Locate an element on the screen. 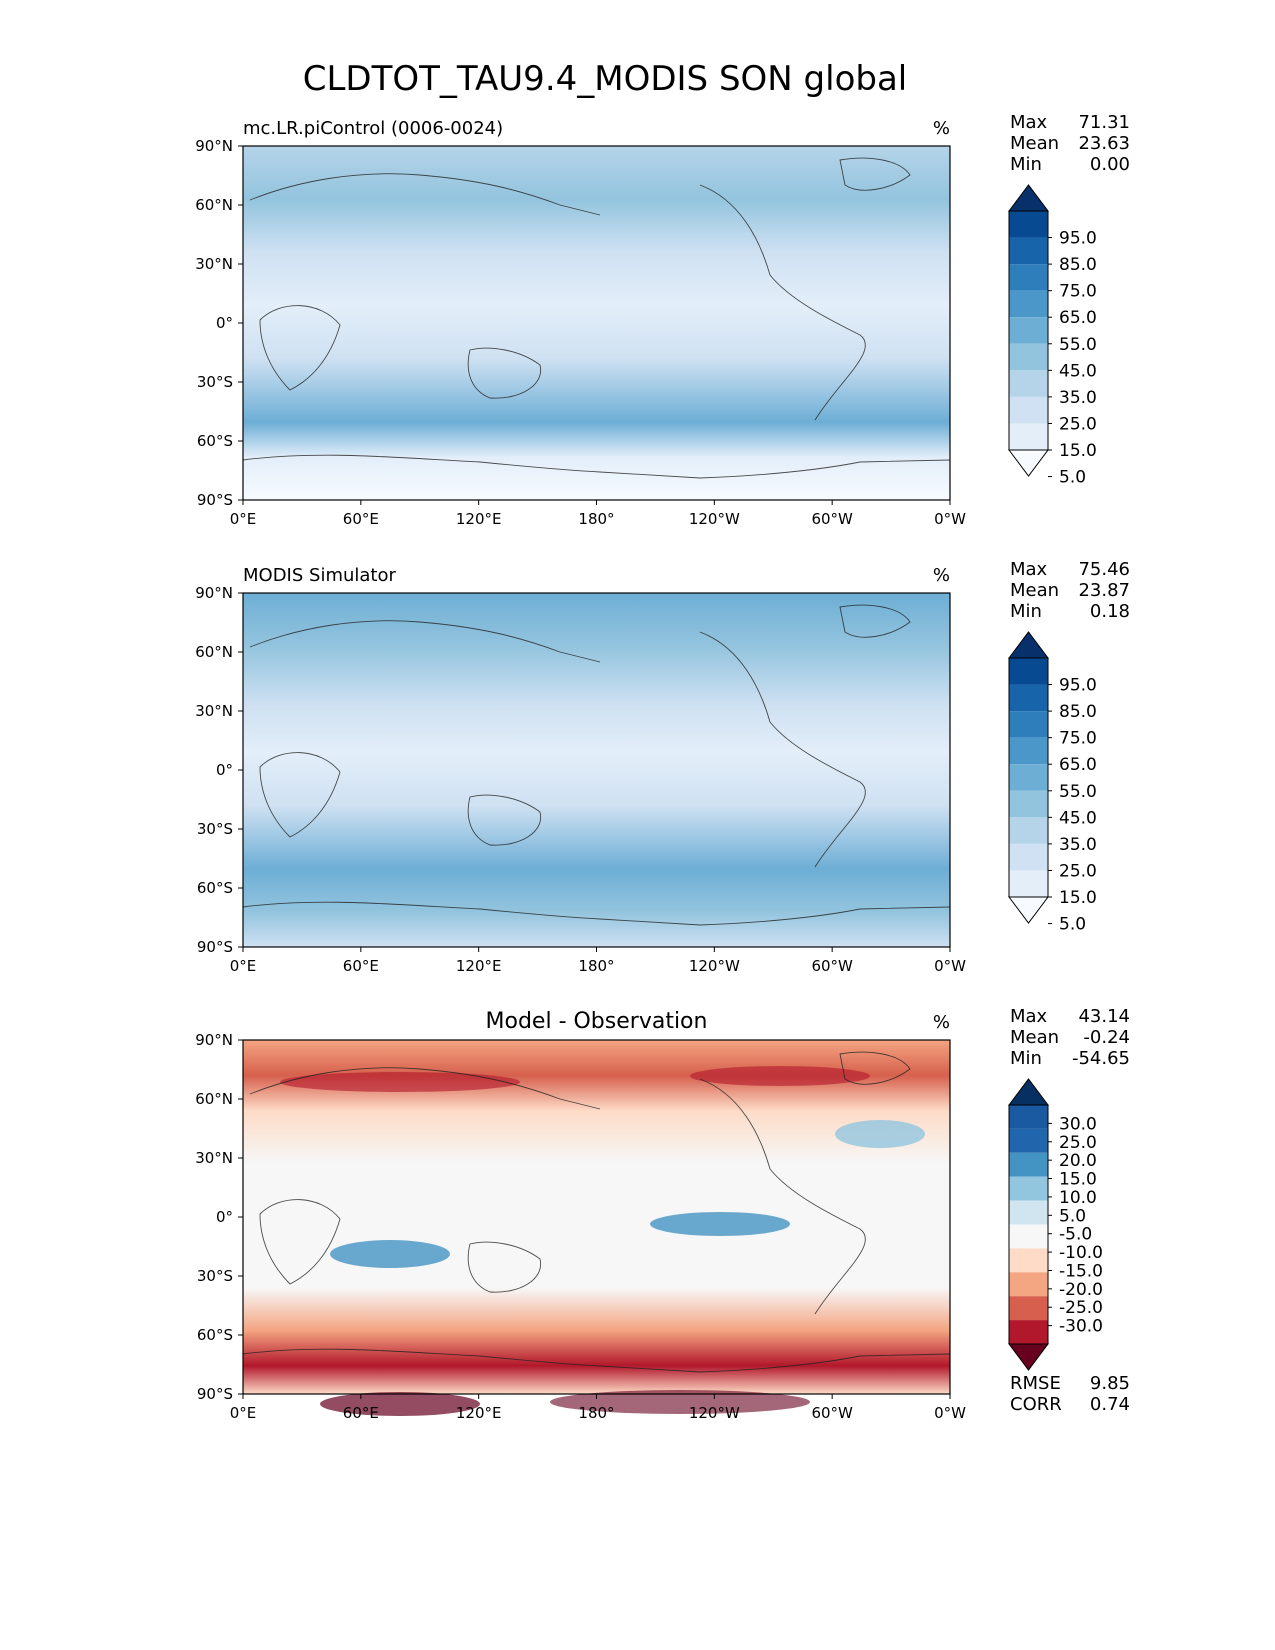 This screenshot has height=1650, width=1275. stat-value: 23.63 is located at coordinates (1104, 143).